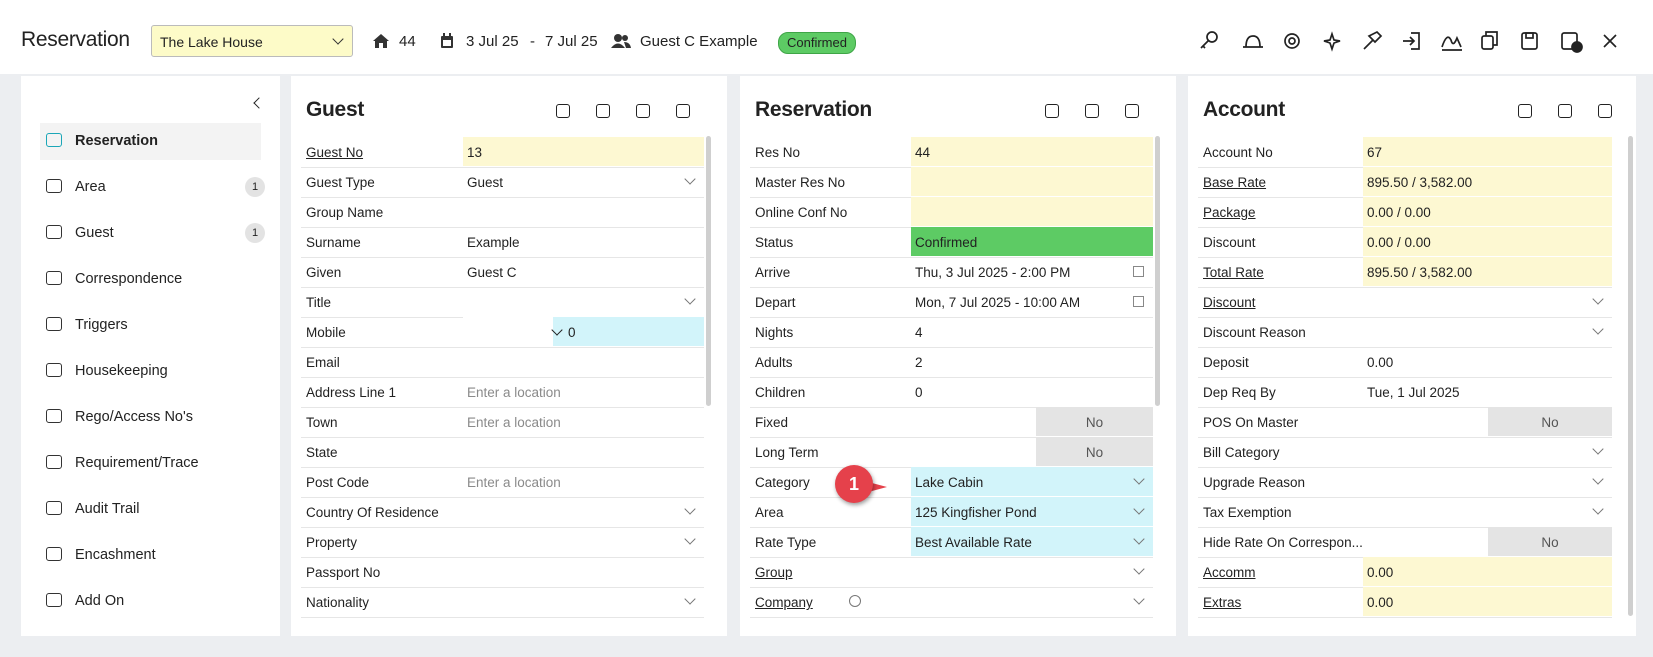  What do you see at coordinates (1529, 41) in the screenshot?
I see `save-button` at bounding box center [1529, 41].